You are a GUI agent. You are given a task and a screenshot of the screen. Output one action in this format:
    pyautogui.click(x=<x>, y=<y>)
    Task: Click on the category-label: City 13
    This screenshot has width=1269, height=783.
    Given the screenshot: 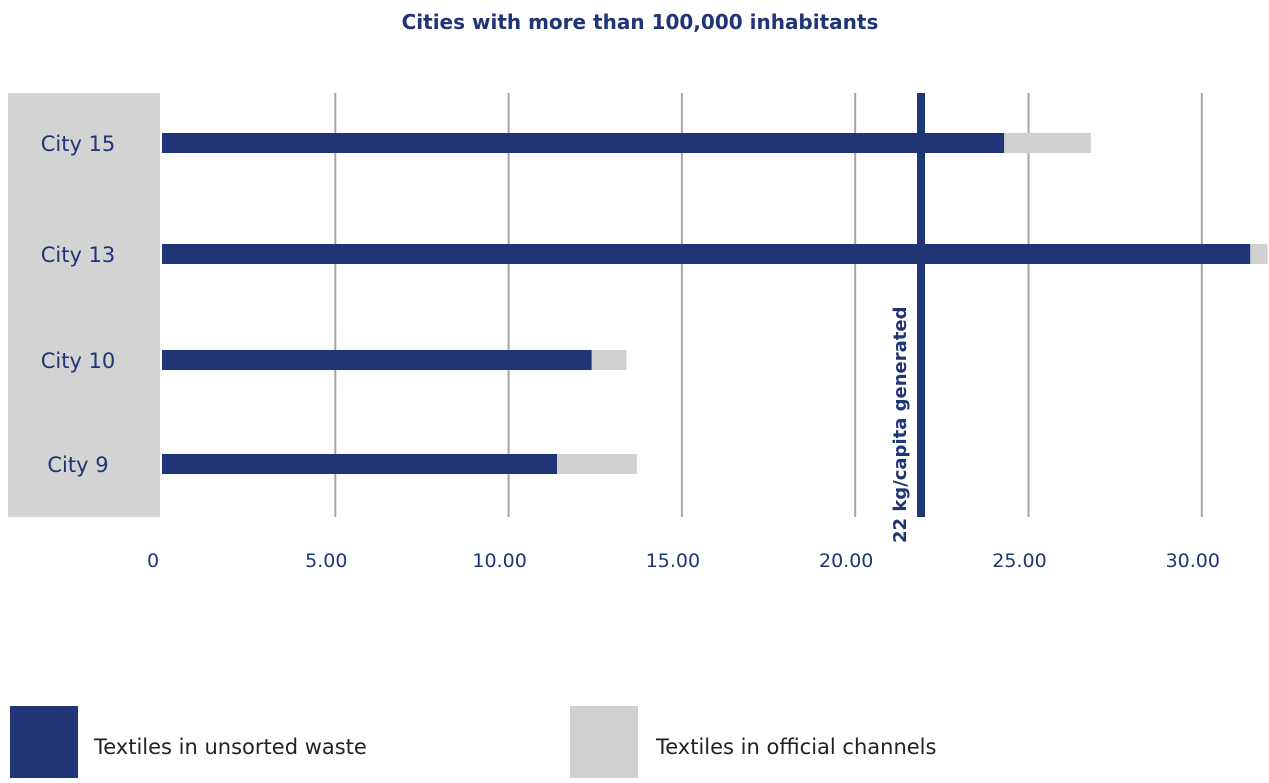 What is the action you would take?
    pyautogui.click(x=78, y=255)
    